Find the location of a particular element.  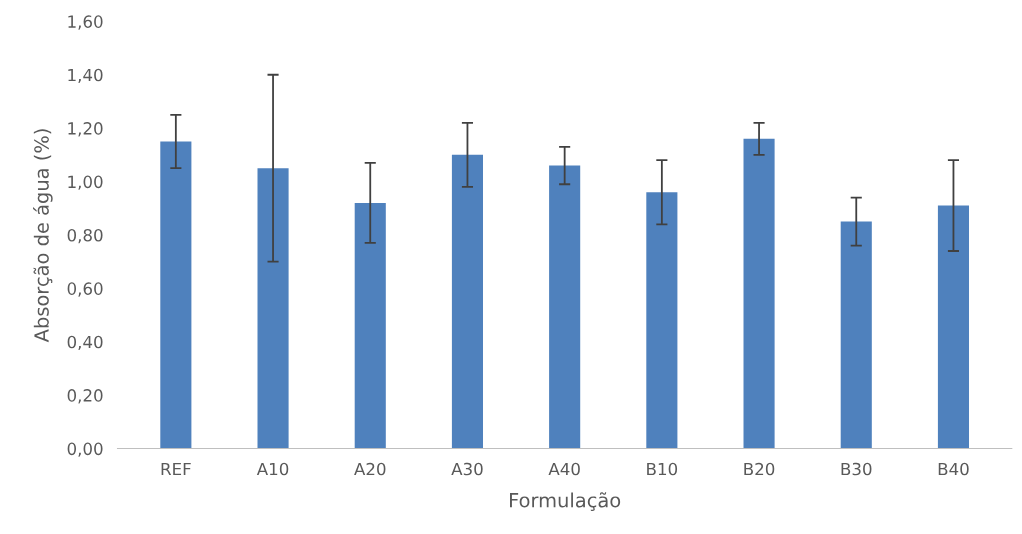

x-tick-label: B40 is located at coordinates (953, 469).